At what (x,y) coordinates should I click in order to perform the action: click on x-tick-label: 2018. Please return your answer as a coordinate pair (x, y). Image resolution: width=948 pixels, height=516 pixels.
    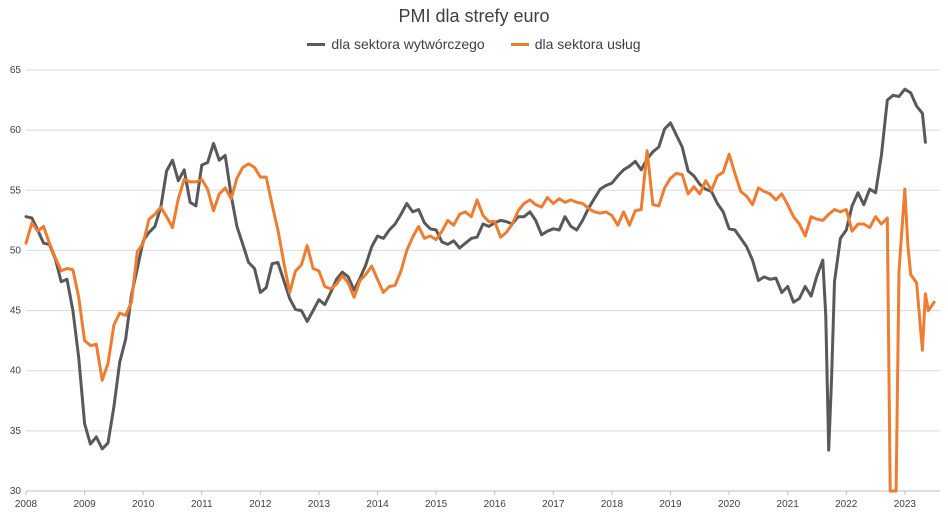
    Looking at the image, I should click on (612, 504).